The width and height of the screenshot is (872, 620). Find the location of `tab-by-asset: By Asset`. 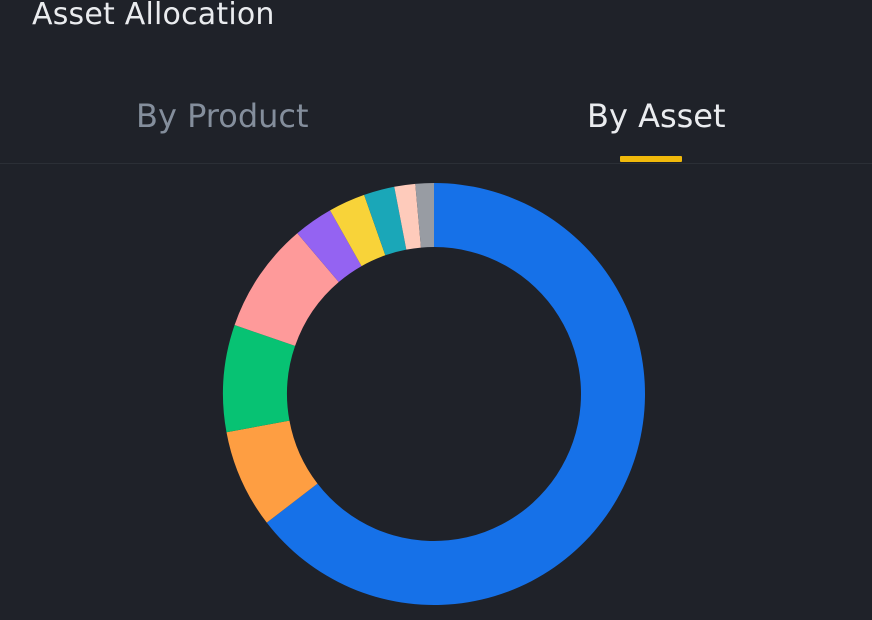

tab-by-asset: By Asset is located at coordinates (656, 116).